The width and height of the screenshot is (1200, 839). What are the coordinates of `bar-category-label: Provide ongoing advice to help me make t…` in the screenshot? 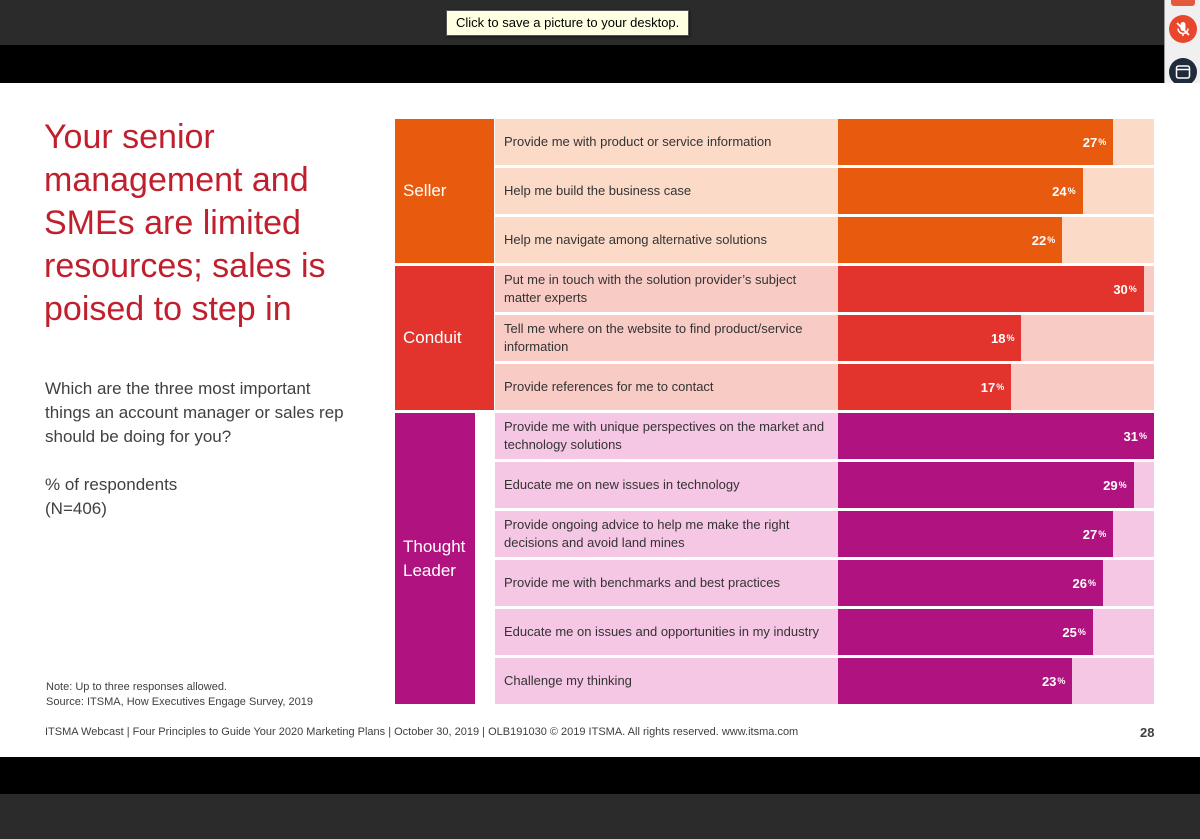 It's located at (647, 533).